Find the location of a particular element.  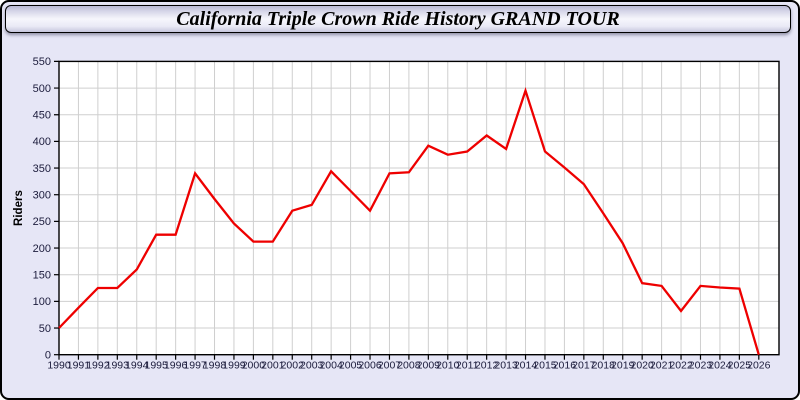

svg-text: 2014 is located at coordinates (526, 366).